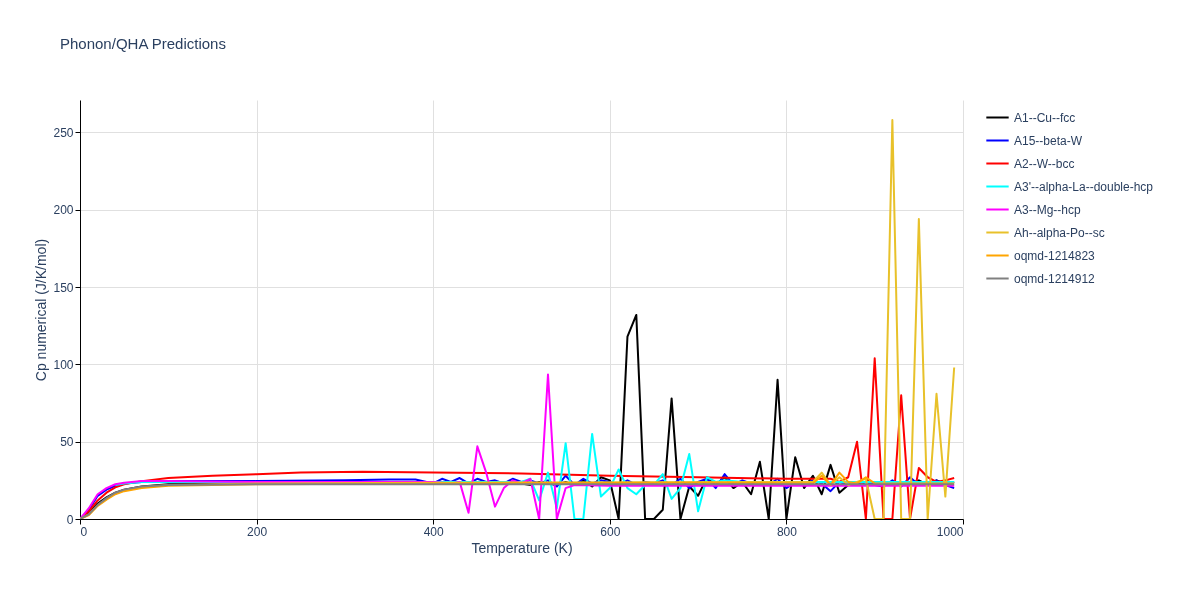 This screenshot has width=1200, height=600. I want to click on y-tick-label: 50, so click(67, 442).